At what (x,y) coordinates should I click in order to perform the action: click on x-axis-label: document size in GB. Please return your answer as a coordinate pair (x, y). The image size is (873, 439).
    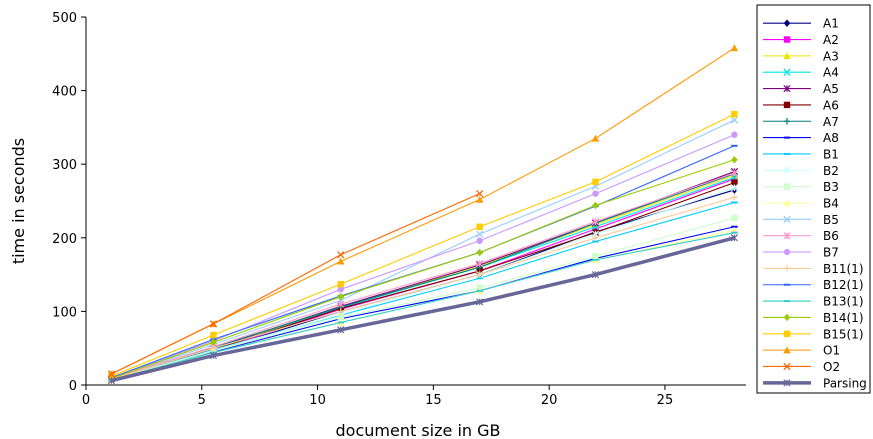
    Looking at the image, I should click on (418, 430).